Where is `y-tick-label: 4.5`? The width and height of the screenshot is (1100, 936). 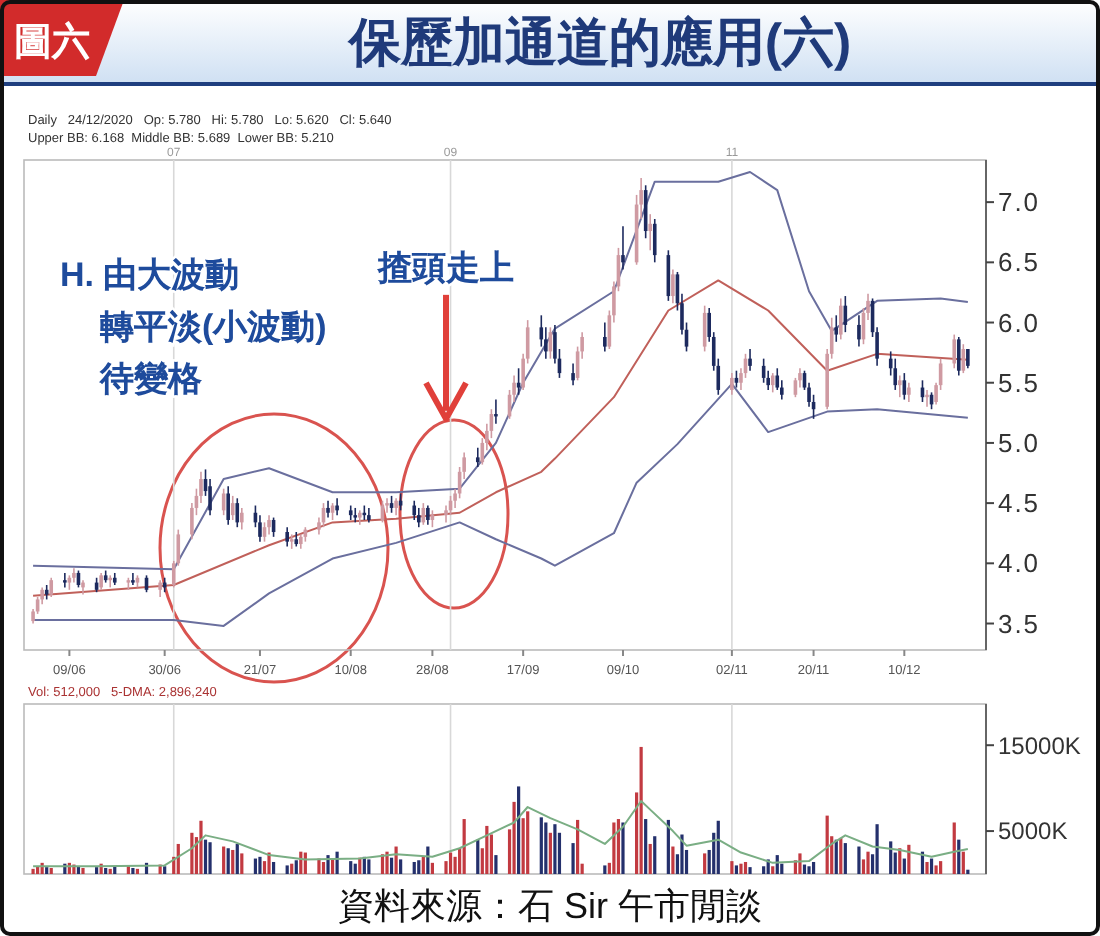 y-tick-label: 4.5 is located at coordinates (1018, 503).